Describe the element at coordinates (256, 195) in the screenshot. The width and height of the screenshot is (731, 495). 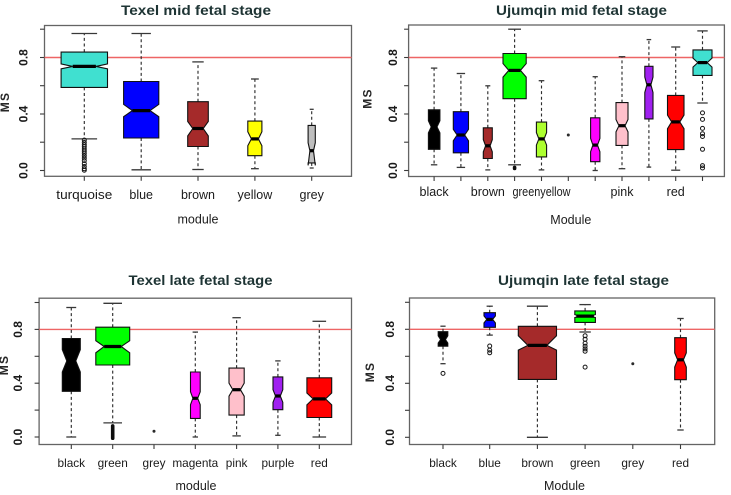
I see `svg-text: yellow` at that location.